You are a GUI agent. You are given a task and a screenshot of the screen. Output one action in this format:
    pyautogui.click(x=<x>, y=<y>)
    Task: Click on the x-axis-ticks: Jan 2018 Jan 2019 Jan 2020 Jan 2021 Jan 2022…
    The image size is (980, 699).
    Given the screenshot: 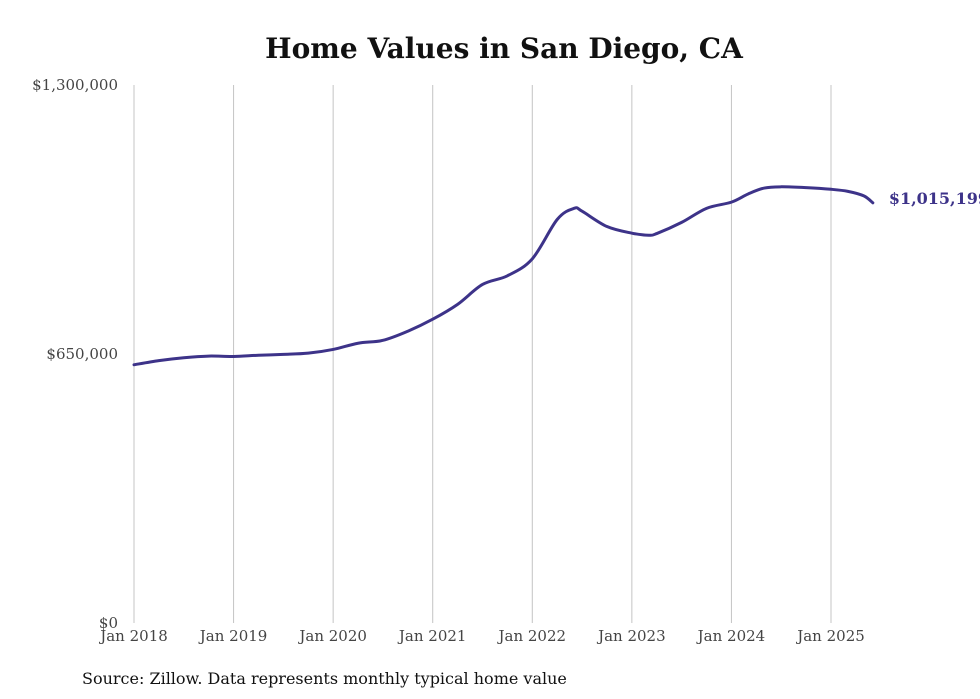 What is the action you would take?
    pyautogui.click(x=481, y=636)
    